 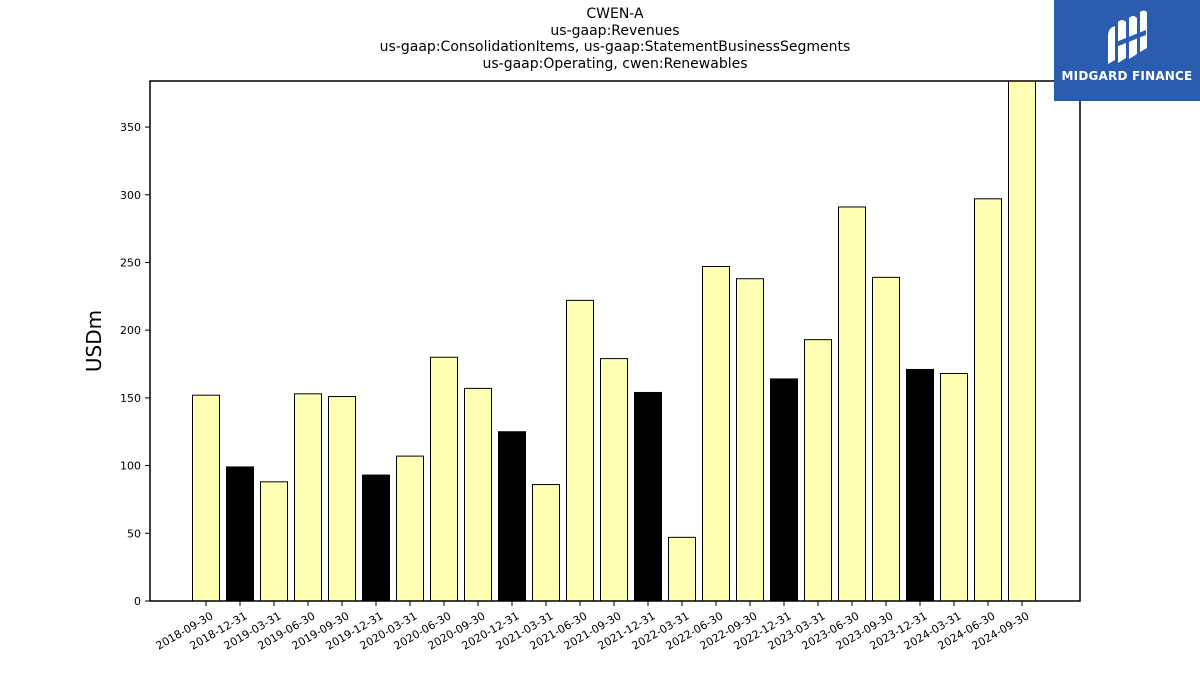 What do you see at coordinates (130, 330) in the screenshot?
I see `y-tick-label: 200` at bounding box center [130, 330].